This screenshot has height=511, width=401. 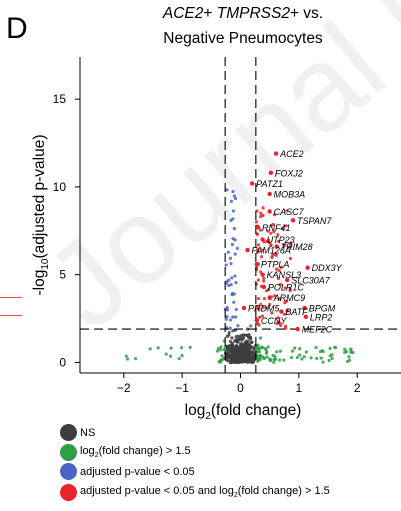 What do you see at coordinates (60, 99) in the screenshot?
I see `y-tick-label: 15` at bounding box center [60, 99].